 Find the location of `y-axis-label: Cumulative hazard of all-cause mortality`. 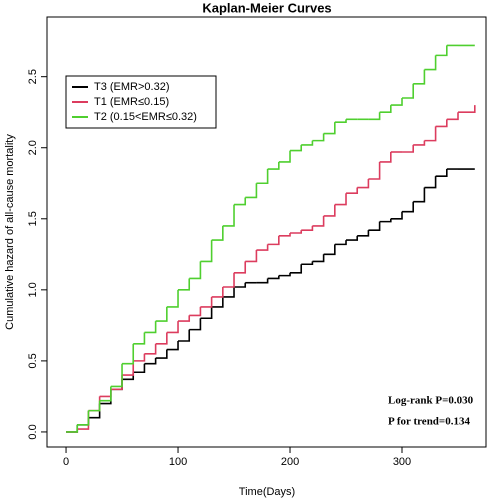

y-axis-label: Cumulative hazard of all-cause mortality is located at coordinates (10, 232).